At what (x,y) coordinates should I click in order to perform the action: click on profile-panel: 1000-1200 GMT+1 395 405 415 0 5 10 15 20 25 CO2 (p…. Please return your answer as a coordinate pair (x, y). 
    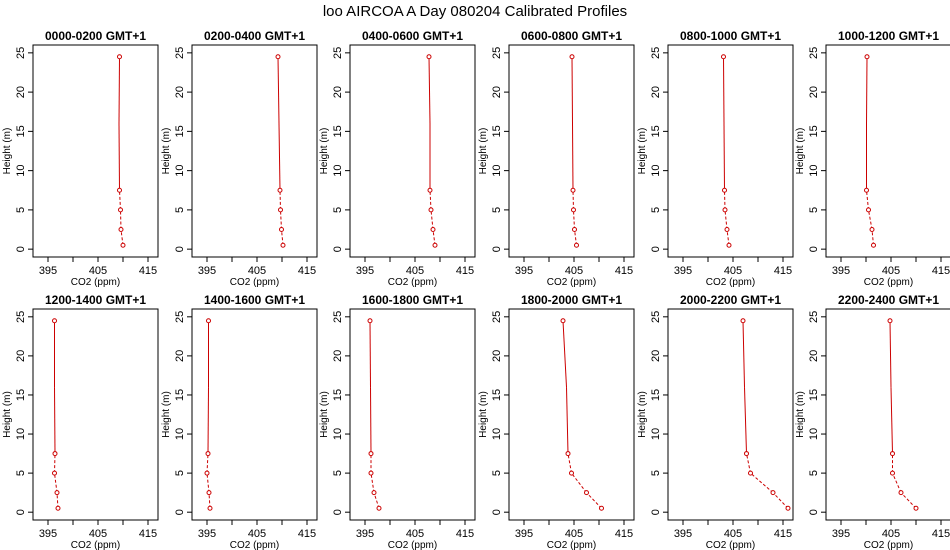
    Looking at the image, I should click on (872, 158).